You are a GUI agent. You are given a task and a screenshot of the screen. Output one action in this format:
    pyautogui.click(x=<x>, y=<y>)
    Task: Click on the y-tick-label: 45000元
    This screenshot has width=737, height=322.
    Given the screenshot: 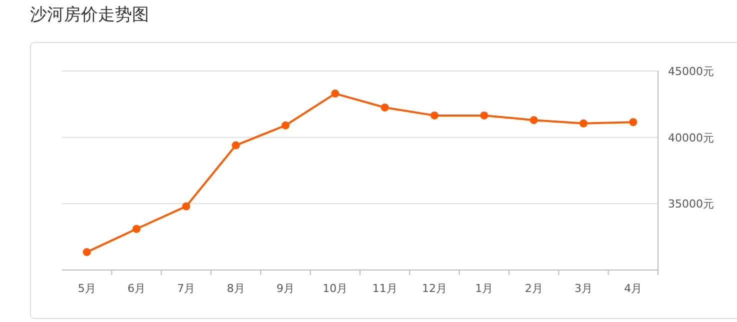 What is the action you would take?
    pyautogui.click(x=691, y=71)
    